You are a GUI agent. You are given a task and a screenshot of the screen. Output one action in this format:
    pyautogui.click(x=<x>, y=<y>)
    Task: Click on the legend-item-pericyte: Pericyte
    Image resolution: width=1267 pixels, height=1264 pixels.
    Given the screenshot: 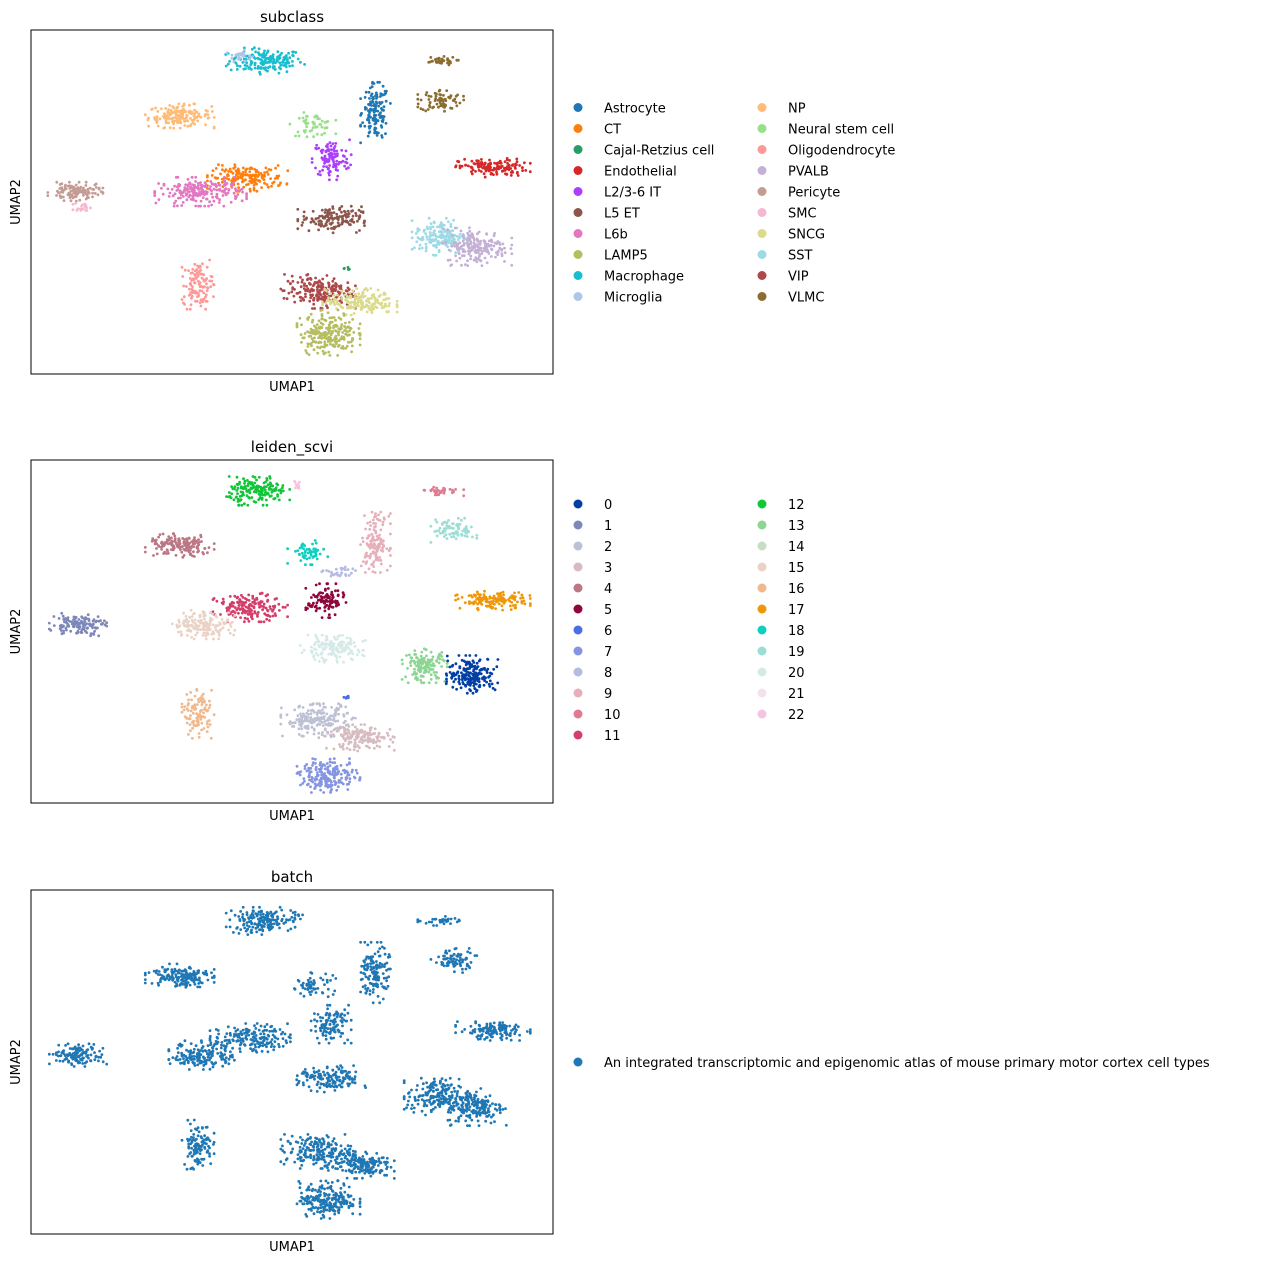 What is the action you would take?
    pyautogui.click(x=798, y=193)
    